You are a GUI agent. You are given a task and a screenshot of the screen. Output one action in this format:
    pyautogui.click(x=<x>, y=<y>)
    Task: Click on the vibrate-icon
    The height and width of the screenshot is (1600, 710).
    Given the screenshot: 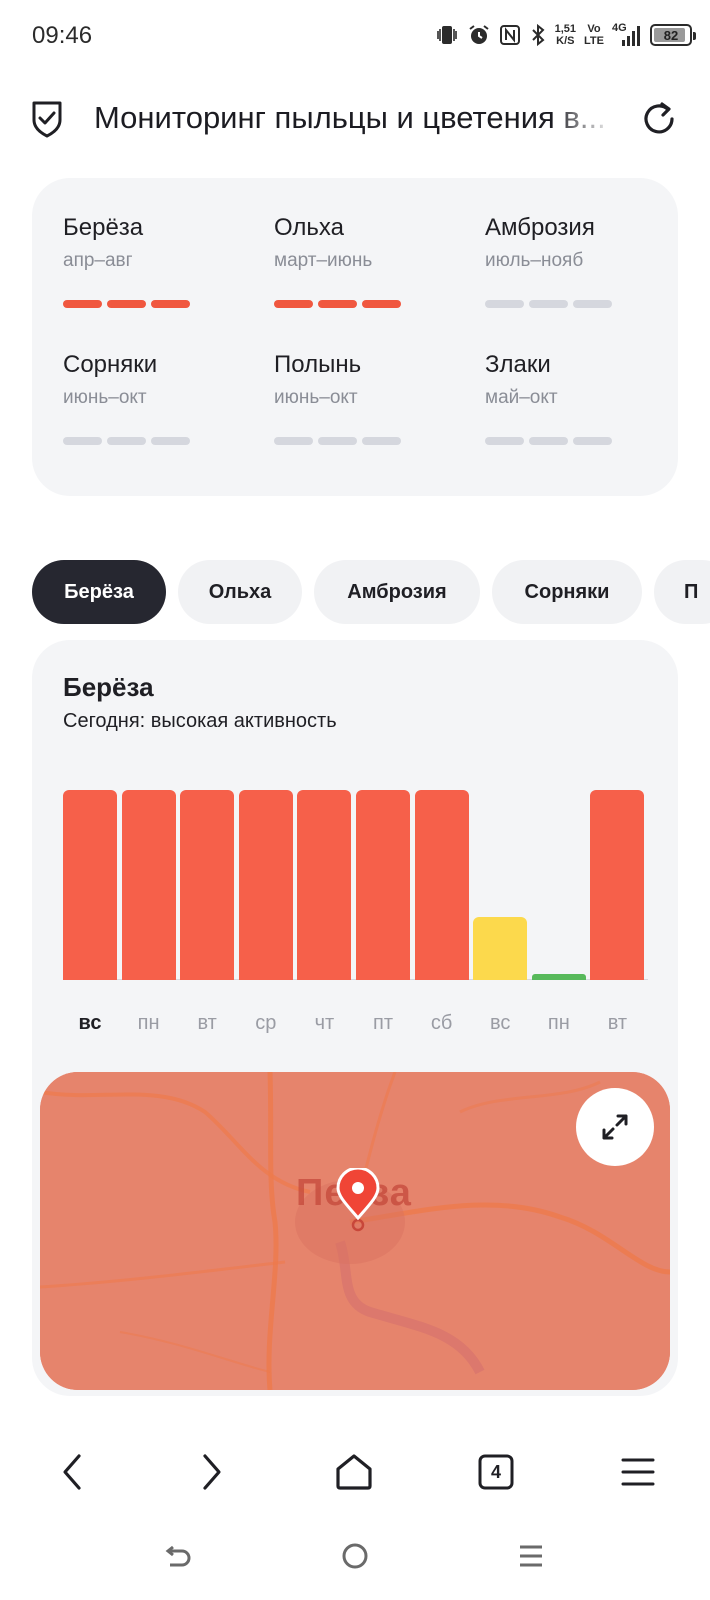 What is the action you would take?
    pyautogui.click(x=446, y=35)
    